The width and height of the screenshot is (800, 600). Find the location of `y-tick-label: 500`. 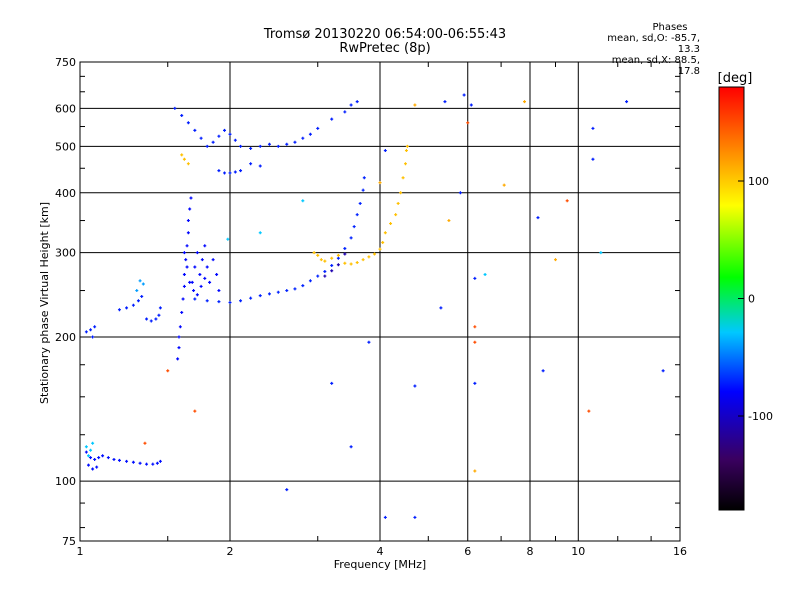

y-tick-label: 500 is located at coordinates (65, 146).